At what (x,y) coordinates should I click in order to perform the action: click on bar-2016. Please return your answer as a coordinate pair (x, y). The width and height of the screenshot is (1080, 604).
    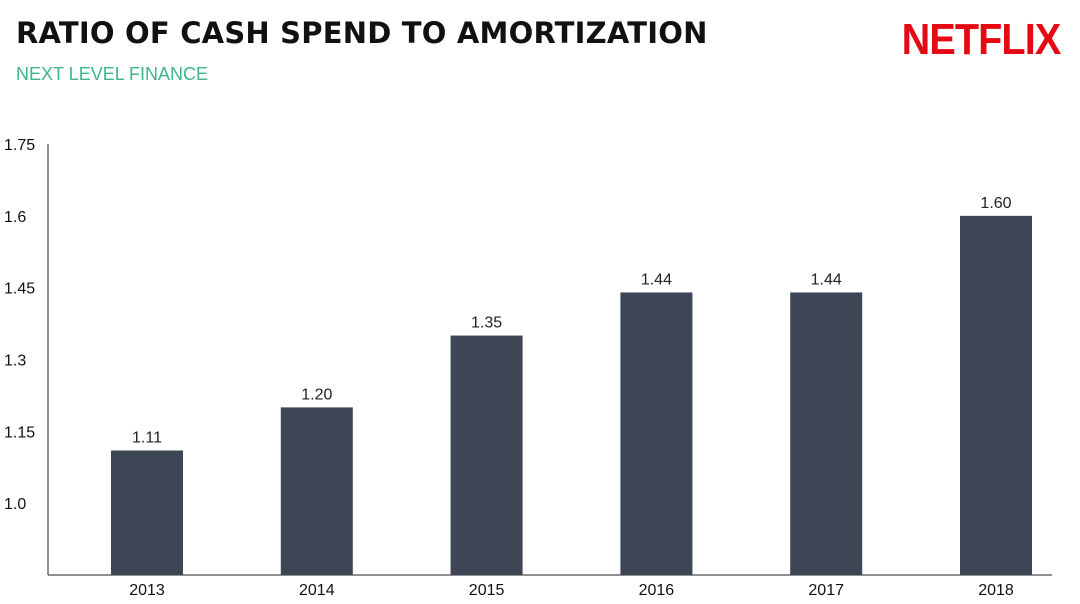
    Looking at the image, I should click on (656, 433).